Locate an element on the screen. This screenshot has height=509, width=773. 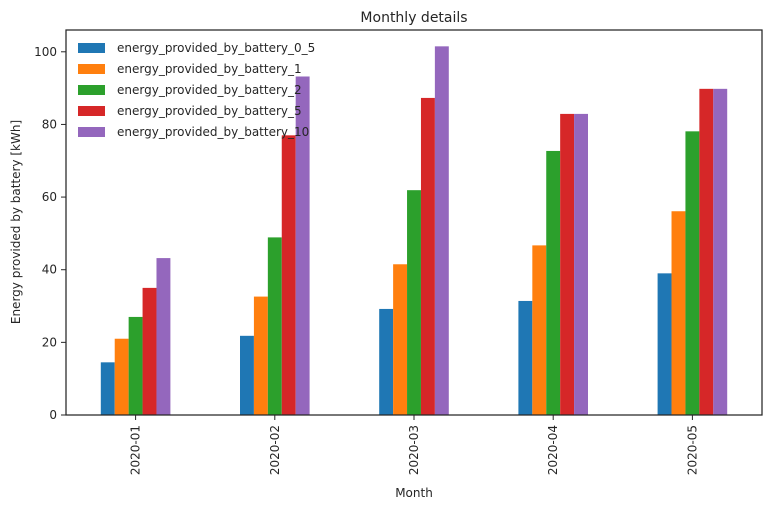
chart-title: Monthly details is located at coordinates (413, 18).